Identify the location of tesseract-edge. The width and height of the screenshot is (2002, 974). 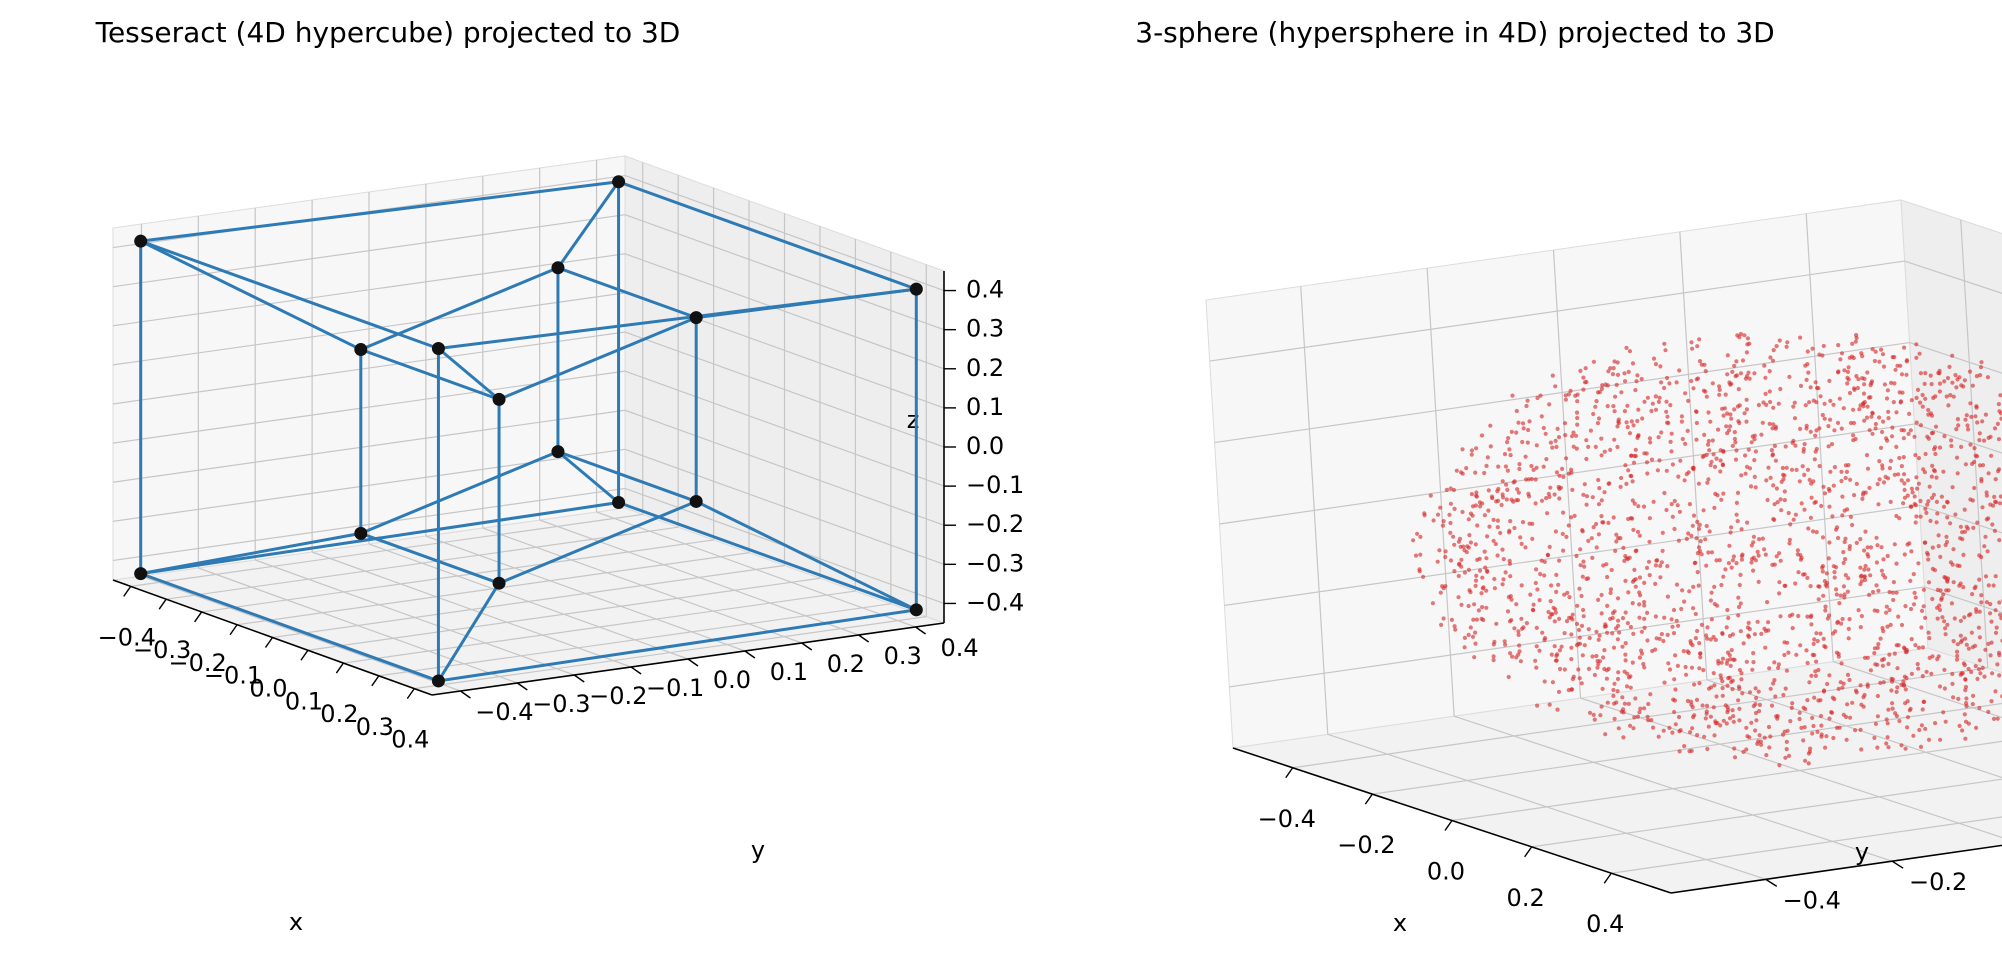
(588, 477).